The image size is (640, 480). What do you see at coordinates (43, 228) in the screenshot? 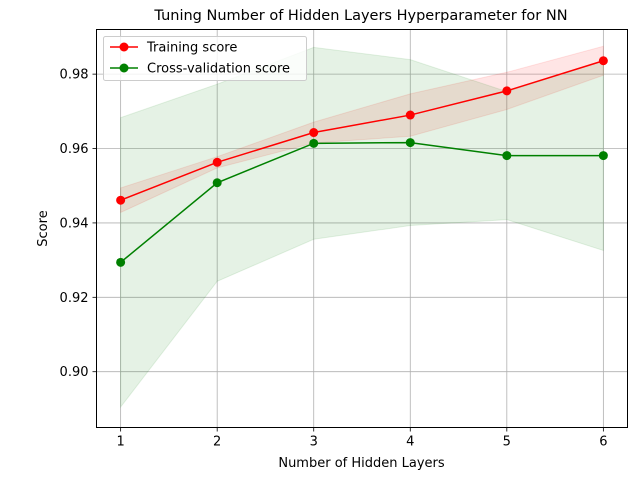
I see `y-axis-label: Score` at bounding box center [43, 228].